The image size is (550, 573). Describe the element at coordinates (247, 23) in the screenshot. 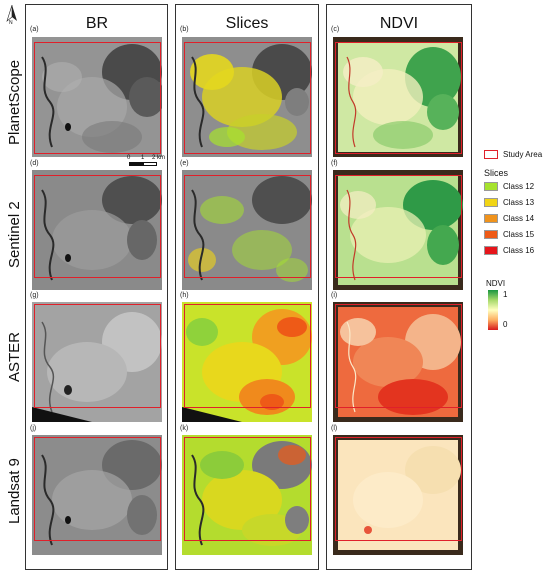

I see `column-title-slices: Slices` at that location.